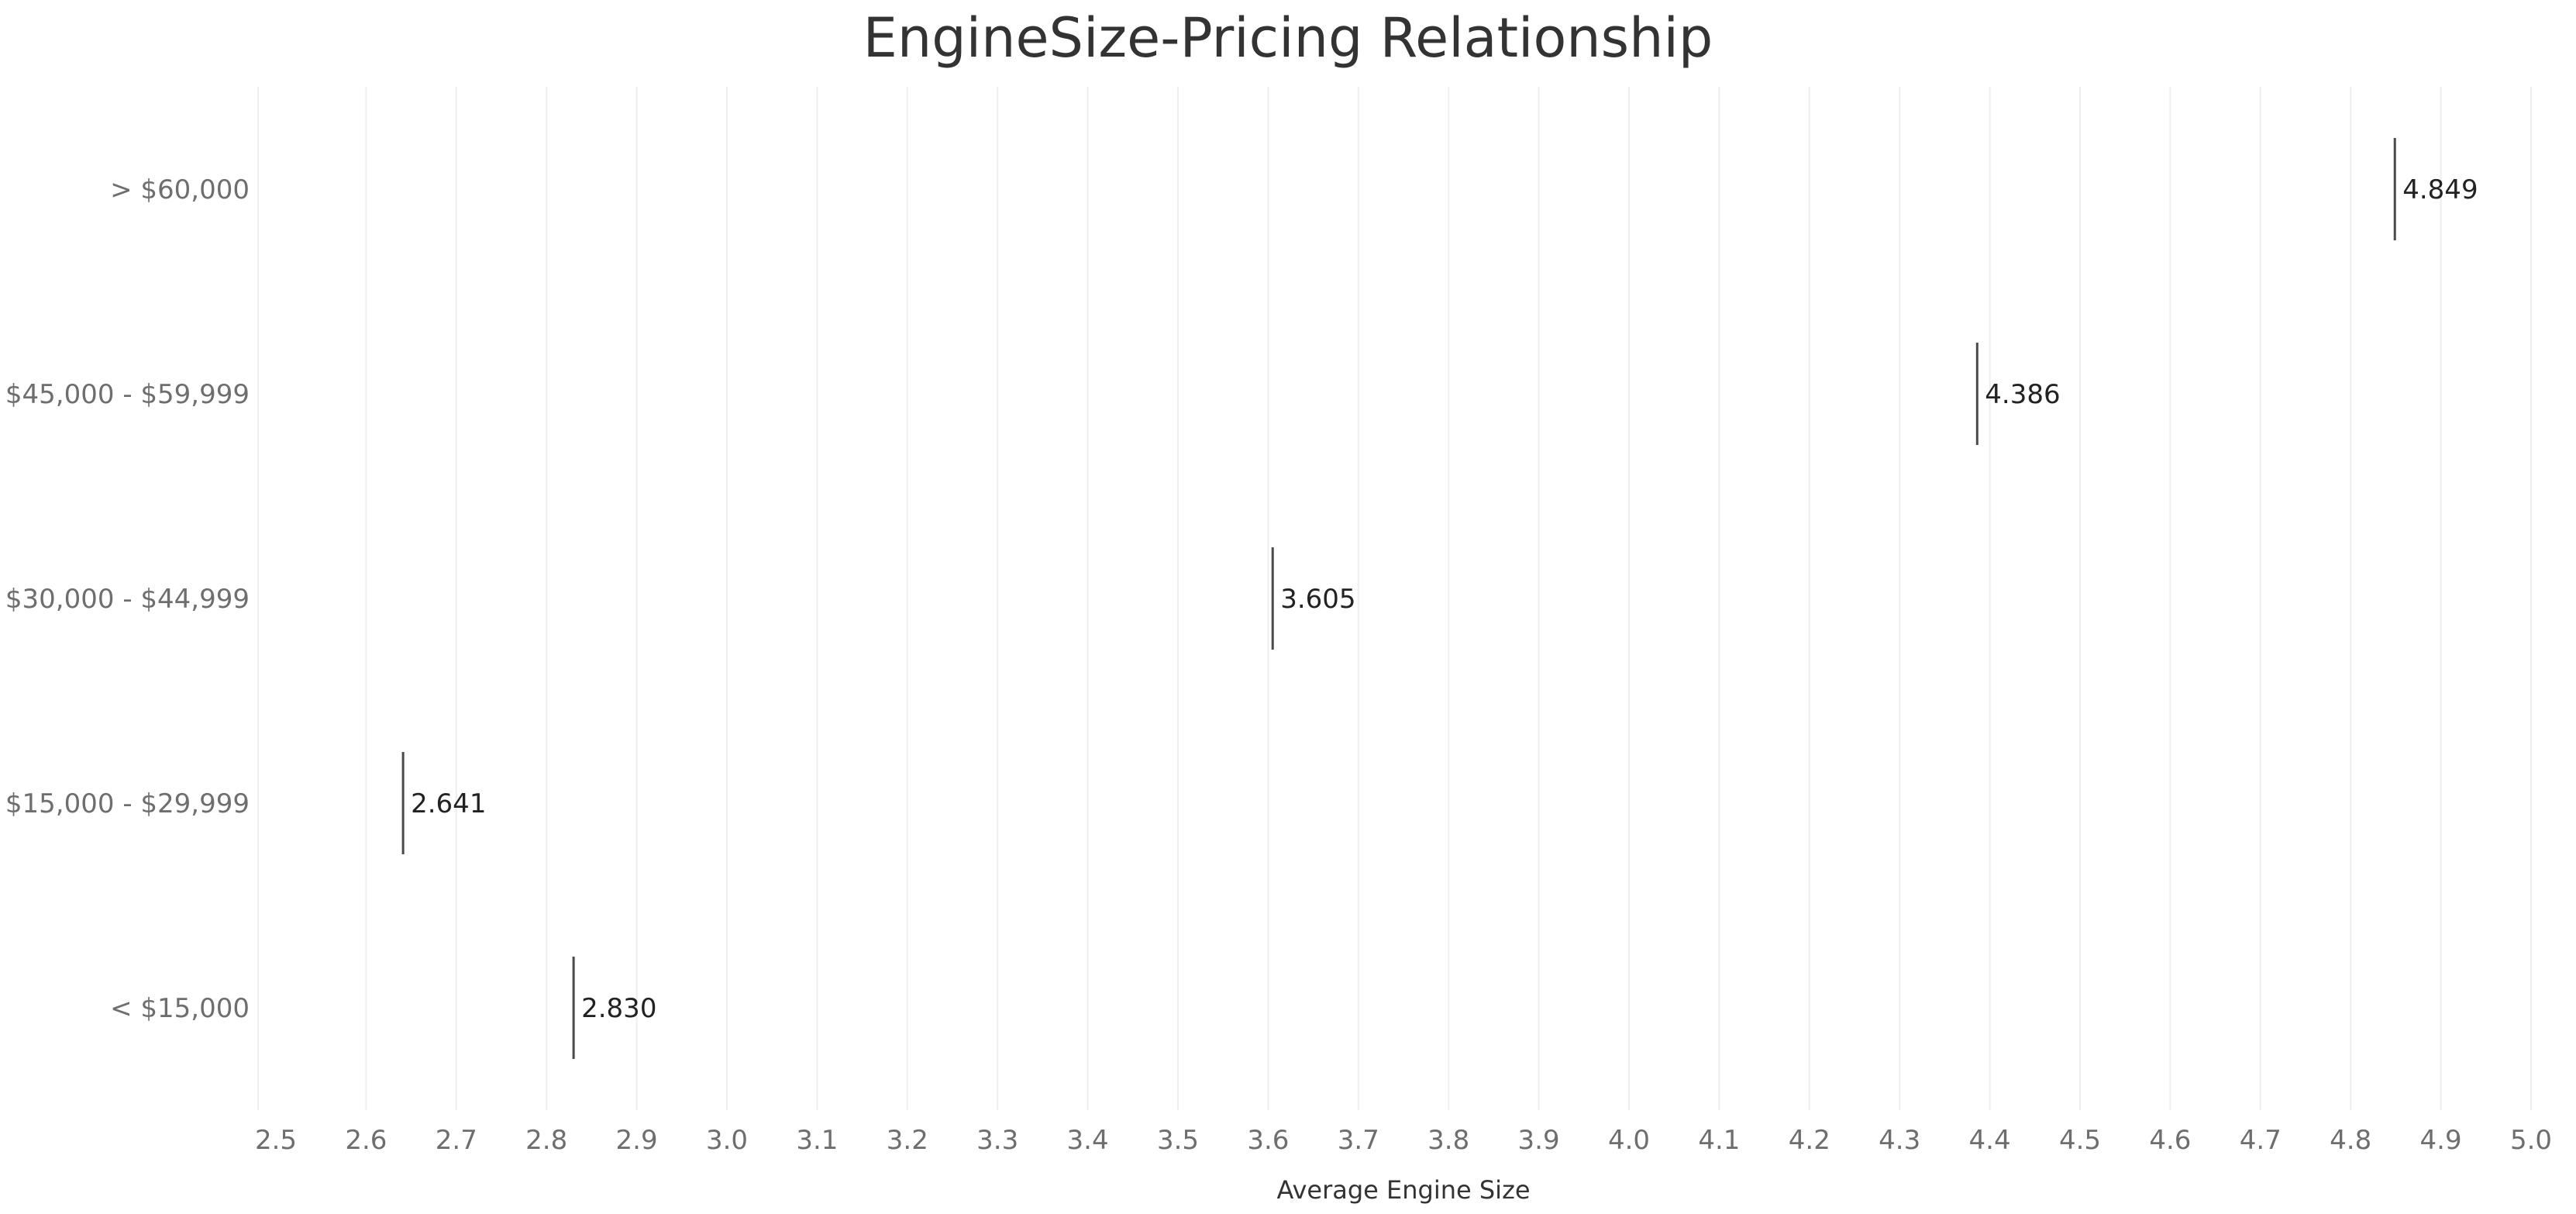 The image size is (2576, 1214). What do you see at coordinates (127, 394) in the screenshot?
I see `y-category-label: $45,000 - $59,999` at bounding box center [127, 394].